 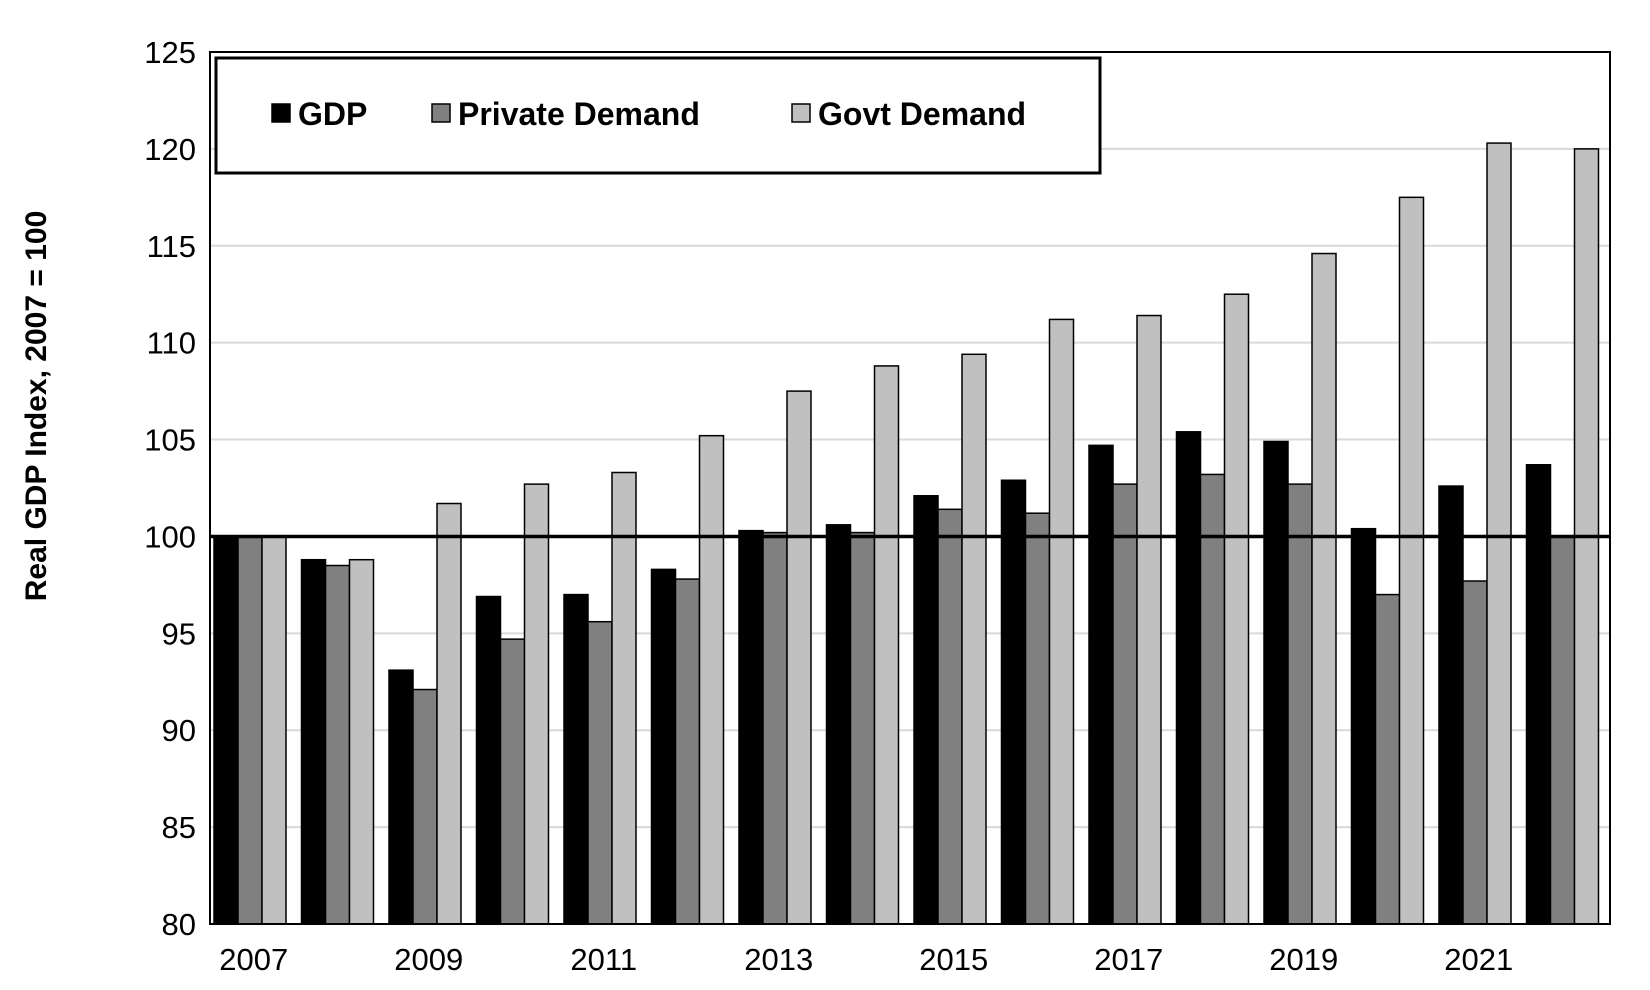 I want to click on legend-swatch-private-demand, so click(x=441, y=113).